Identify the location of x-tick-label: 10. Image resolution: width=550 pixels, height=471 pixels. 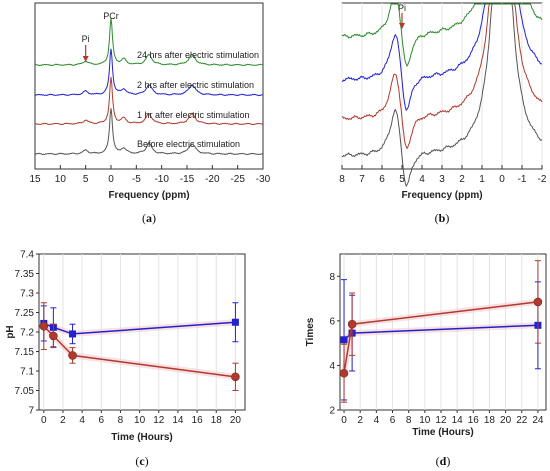
(140, 420).